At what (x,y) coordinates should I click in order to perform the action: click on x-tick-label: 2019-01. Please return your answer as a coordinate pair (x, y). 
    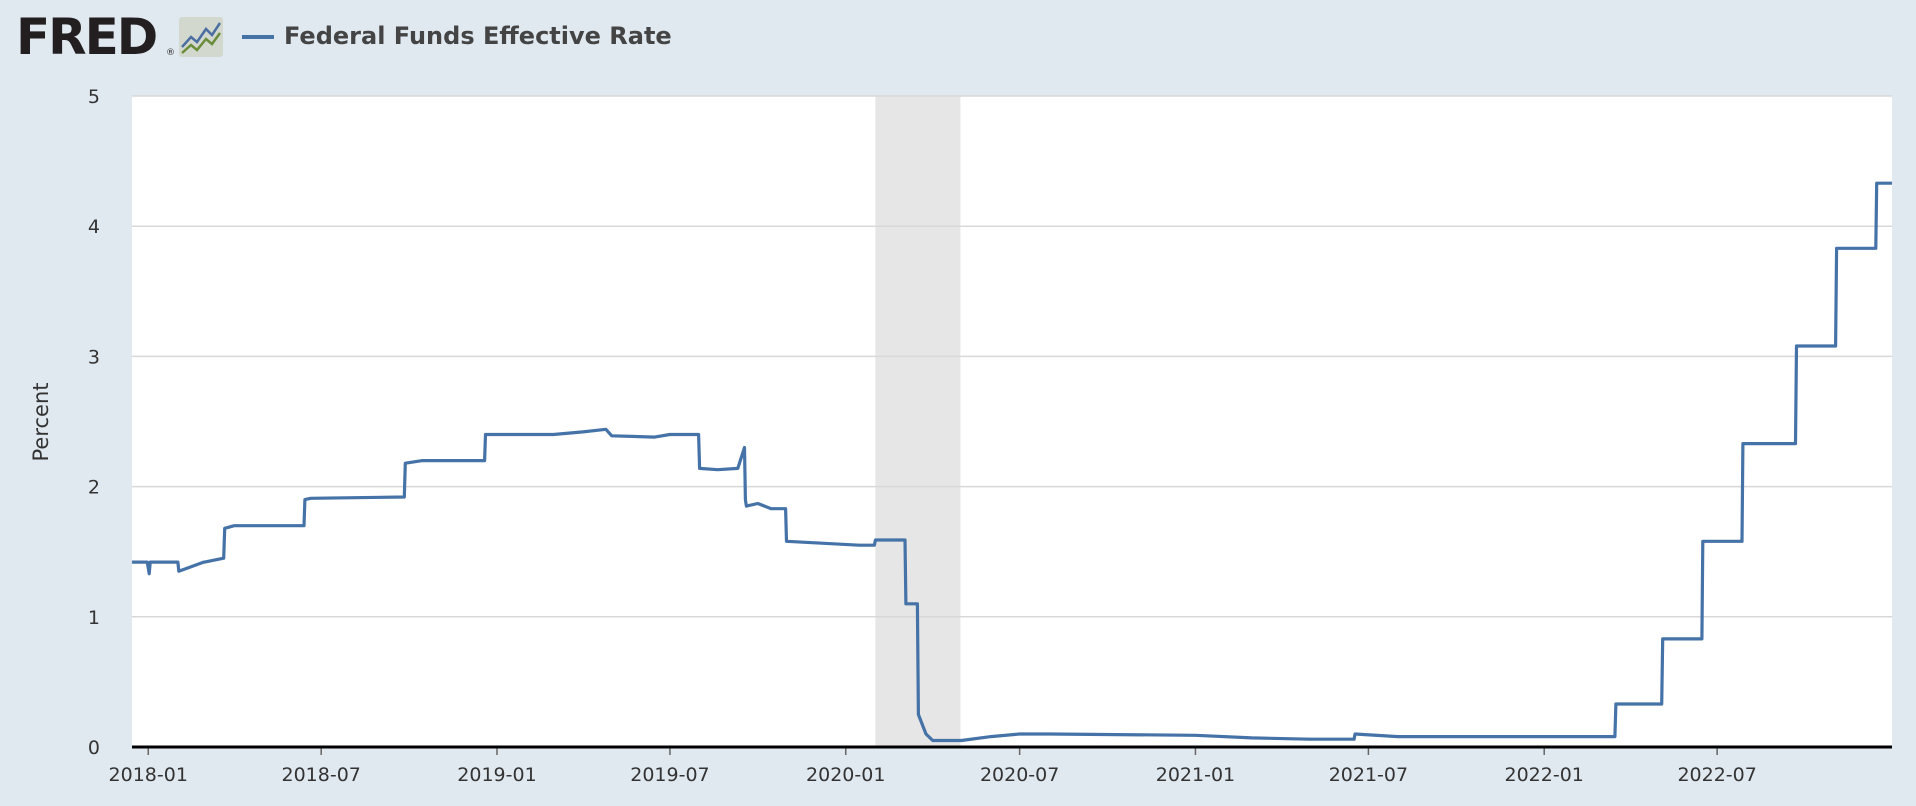
    Looking at the image, I should click on (496, 775).